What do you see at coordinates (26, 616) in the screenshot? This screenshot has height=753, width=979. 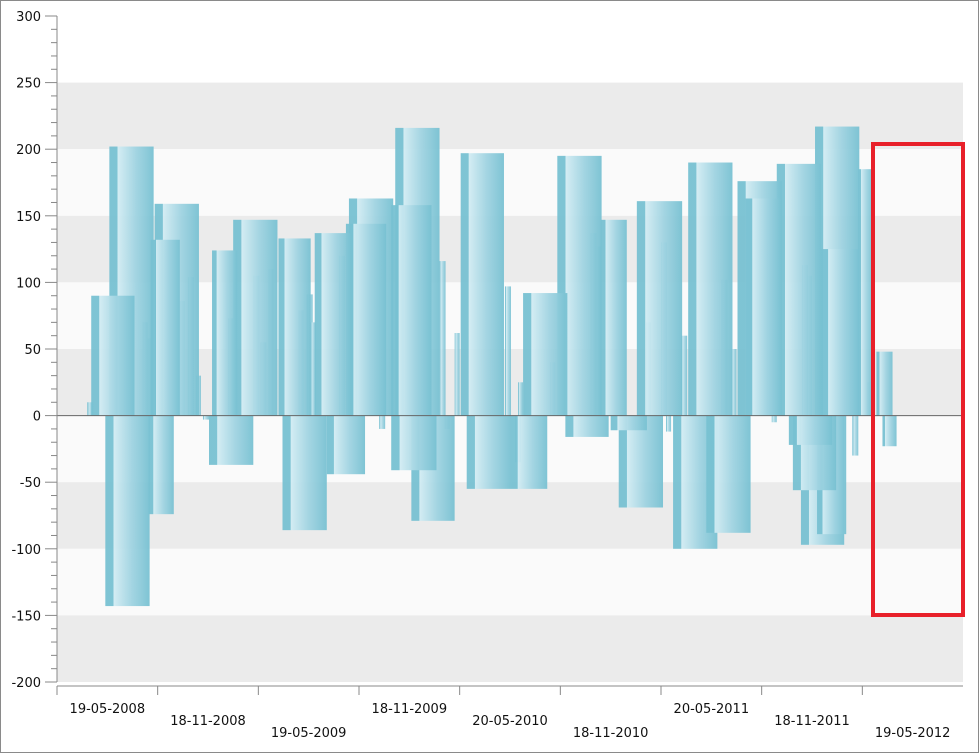 I see `y-tick-label: -150` at bounding box center [26, 616].